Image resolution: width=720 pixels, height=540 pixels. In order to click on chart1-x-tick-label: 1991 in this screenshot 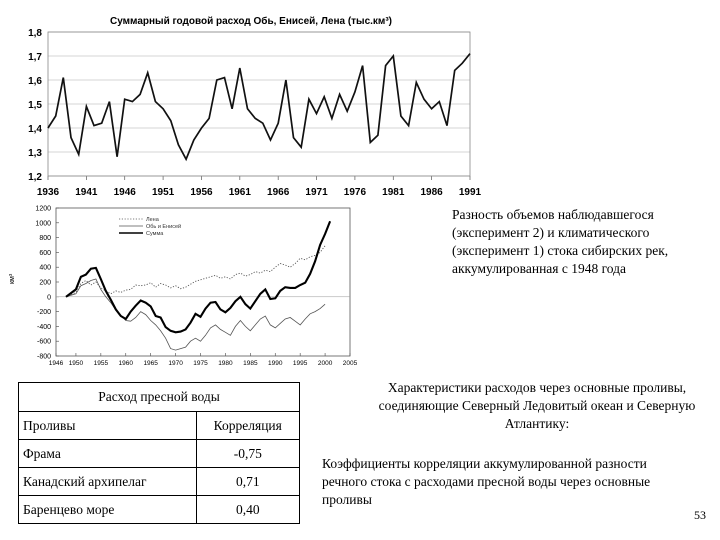, I will do `click(470, 192)`.